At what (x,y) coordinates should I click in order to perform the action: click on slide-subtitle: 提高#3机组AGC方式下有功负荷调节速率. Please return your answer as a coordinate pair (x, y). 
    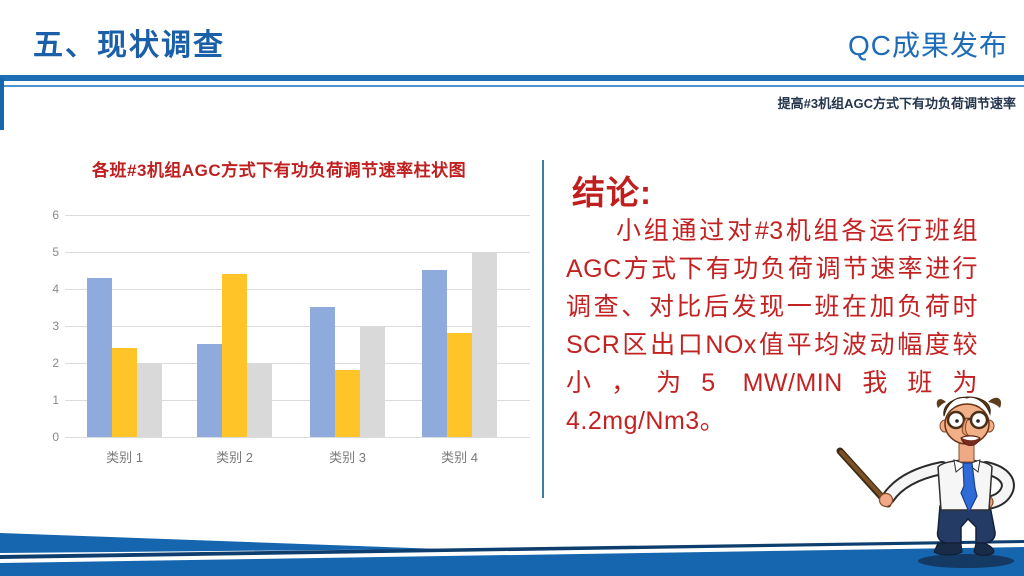
    Looking at the image, I should click on (896, 103).